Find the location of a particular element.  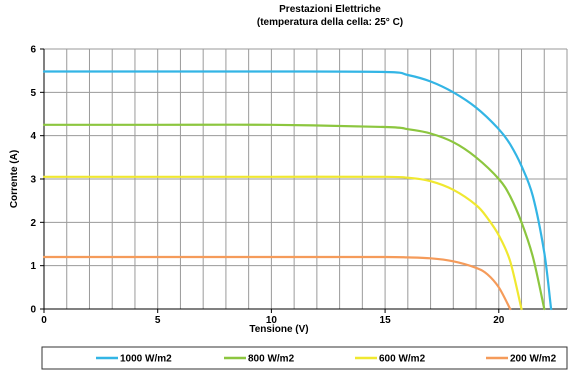

y-tick-label: 1 is located at coordinates (33, 266).